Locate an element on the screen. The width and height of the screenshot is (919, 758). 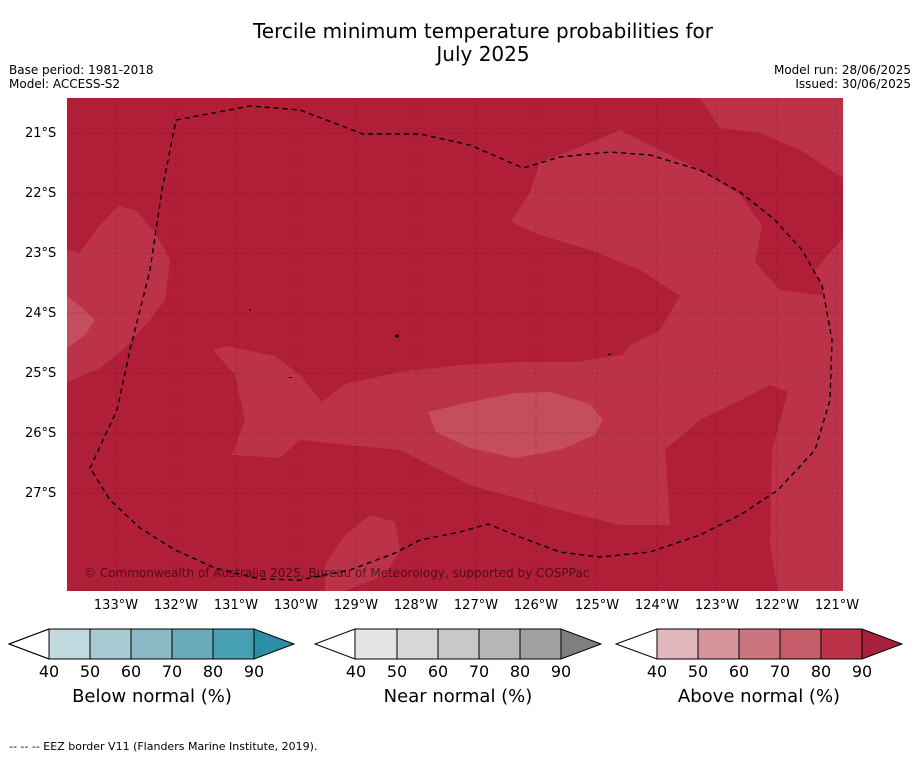
colorbar-below-normal is located at coordinates (152, 644).